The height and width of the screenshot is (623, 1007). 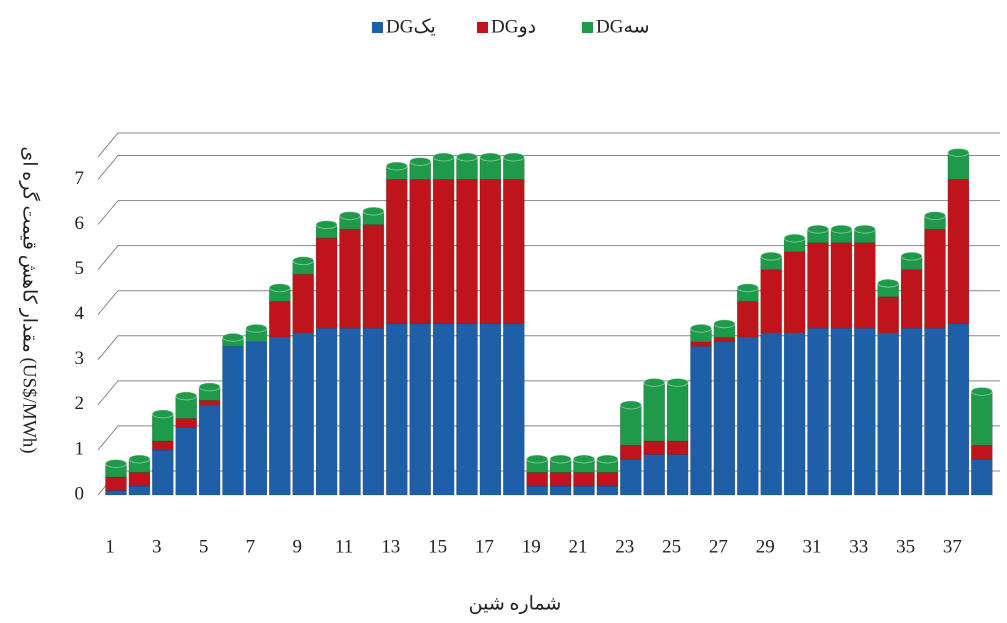 What do you see at coordinates (204, 546) in the screenshot?
I see `x-tick-label: 5` at bounding box center [204, 546].